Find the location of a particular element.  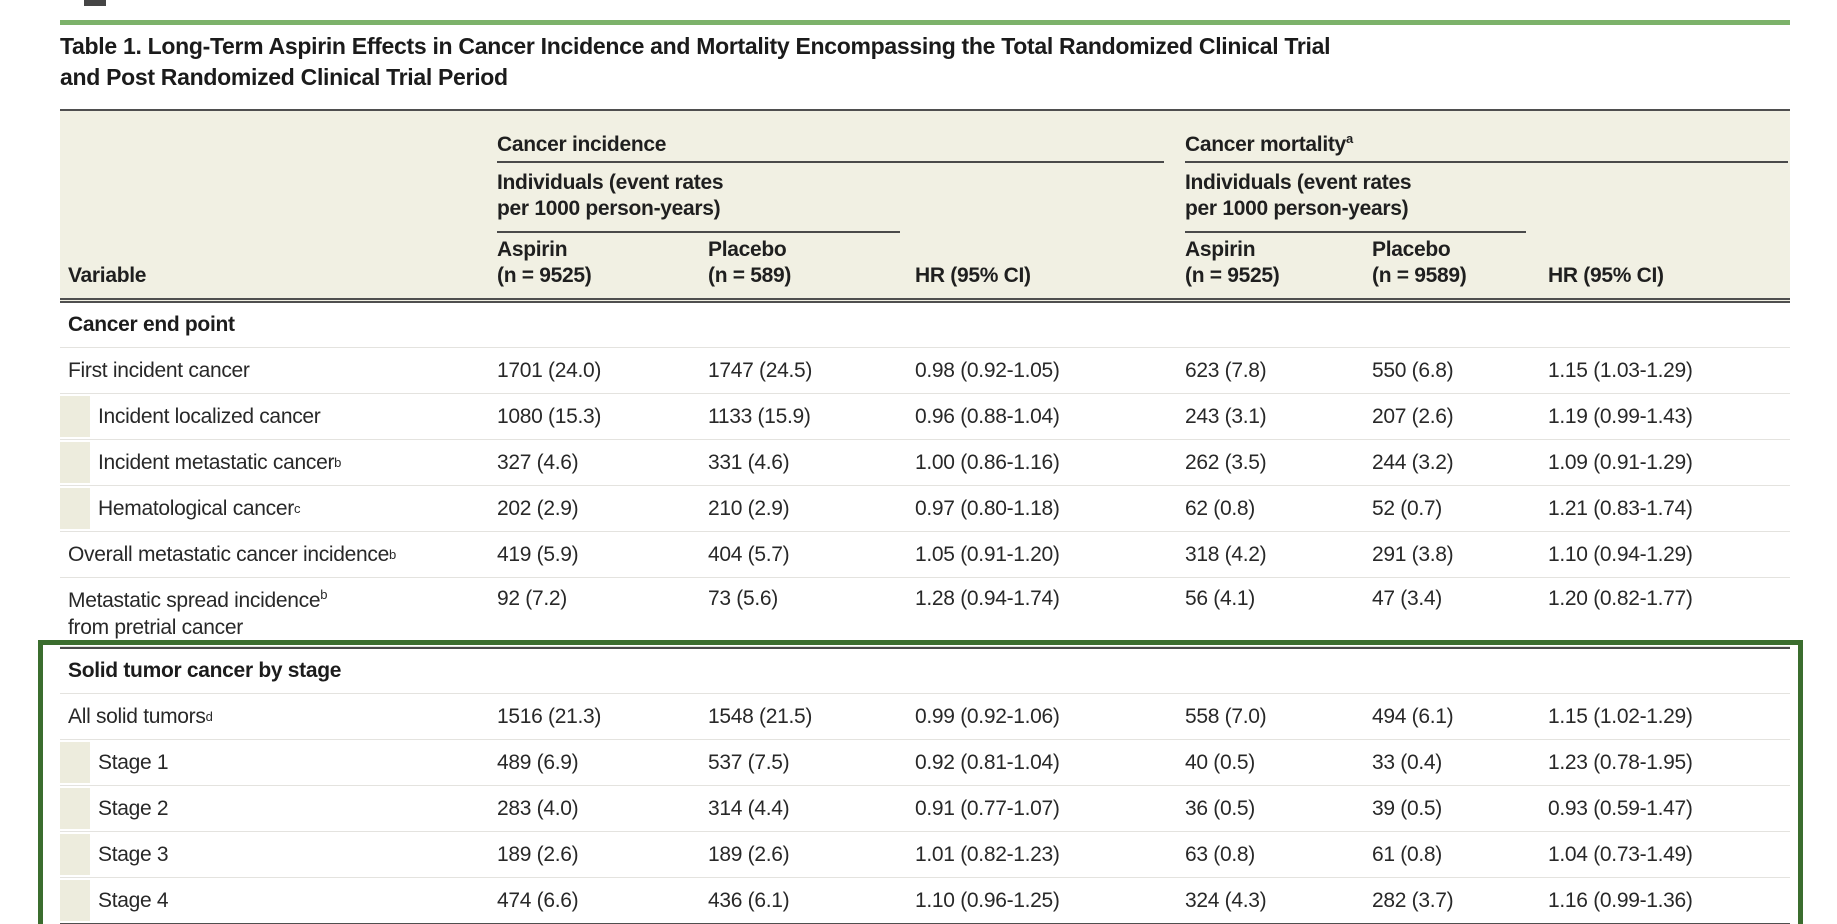

value-cell: 1.15 (1.03-1.29) is located at coordinates (1620, 370).